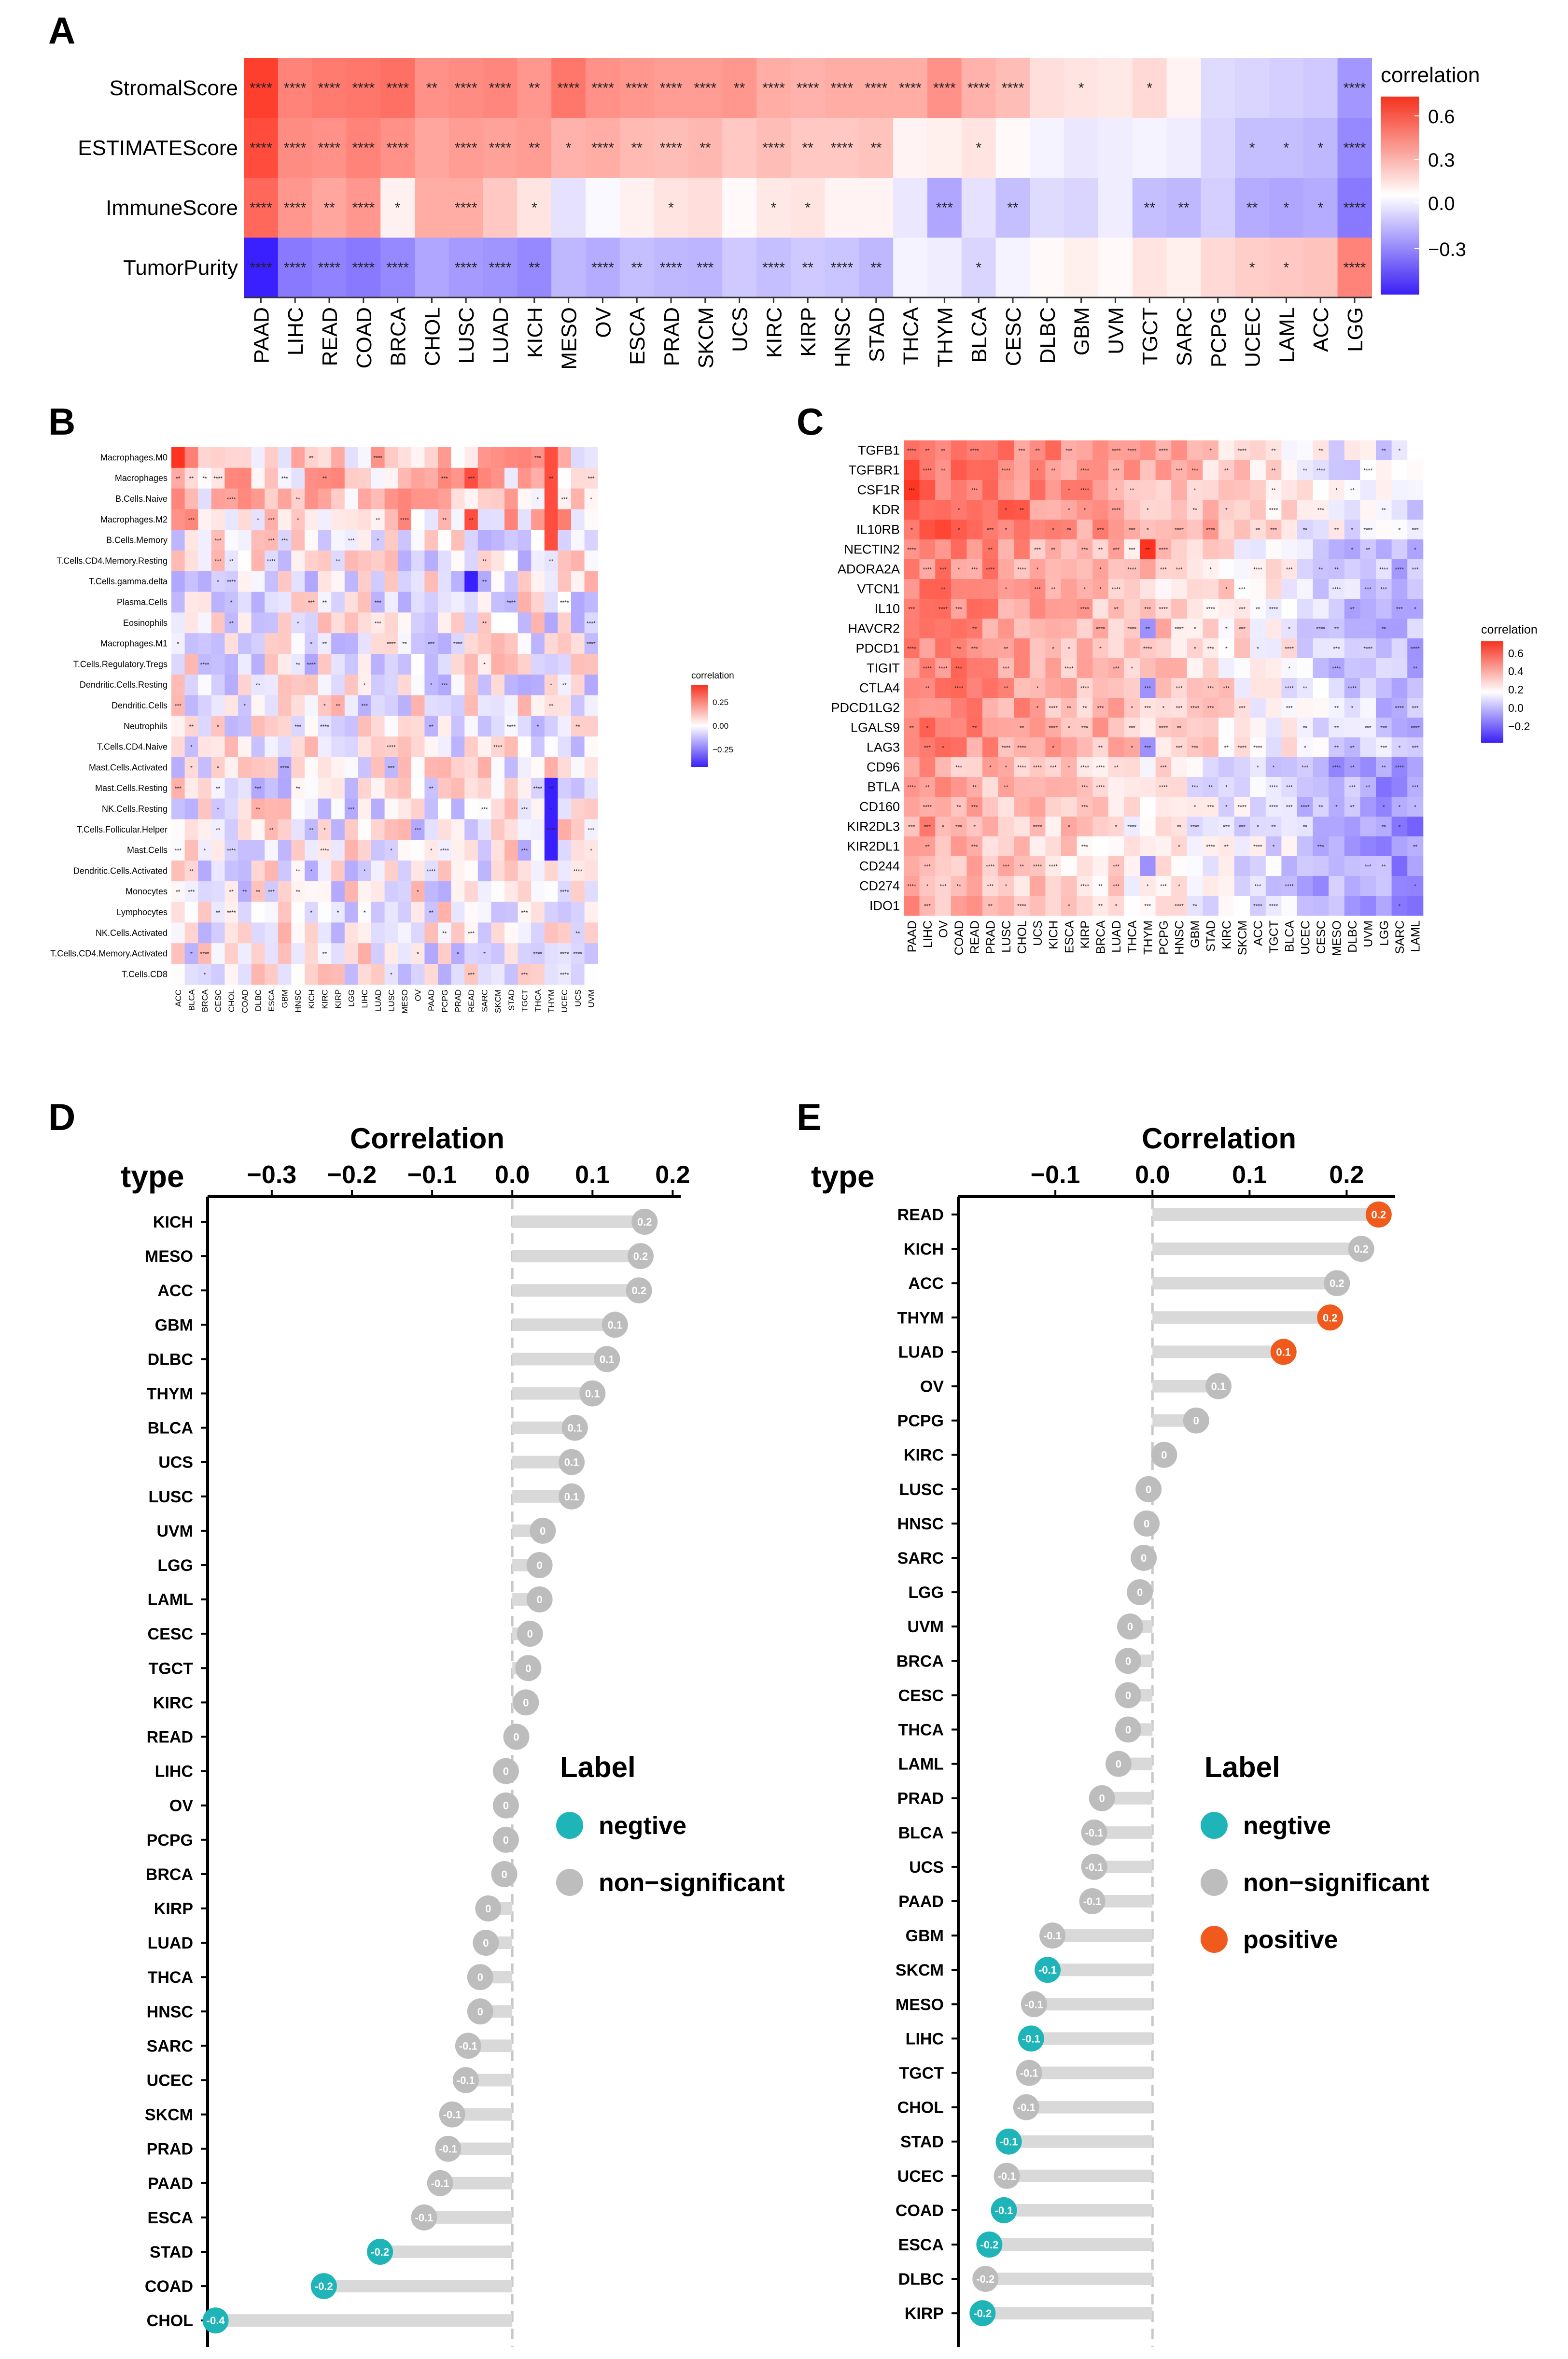 The image size is (1568, 2359). Describe the element at coordinates (134, 457) in the screenshot. I see `row-label: Macrophages.M0` at that location.